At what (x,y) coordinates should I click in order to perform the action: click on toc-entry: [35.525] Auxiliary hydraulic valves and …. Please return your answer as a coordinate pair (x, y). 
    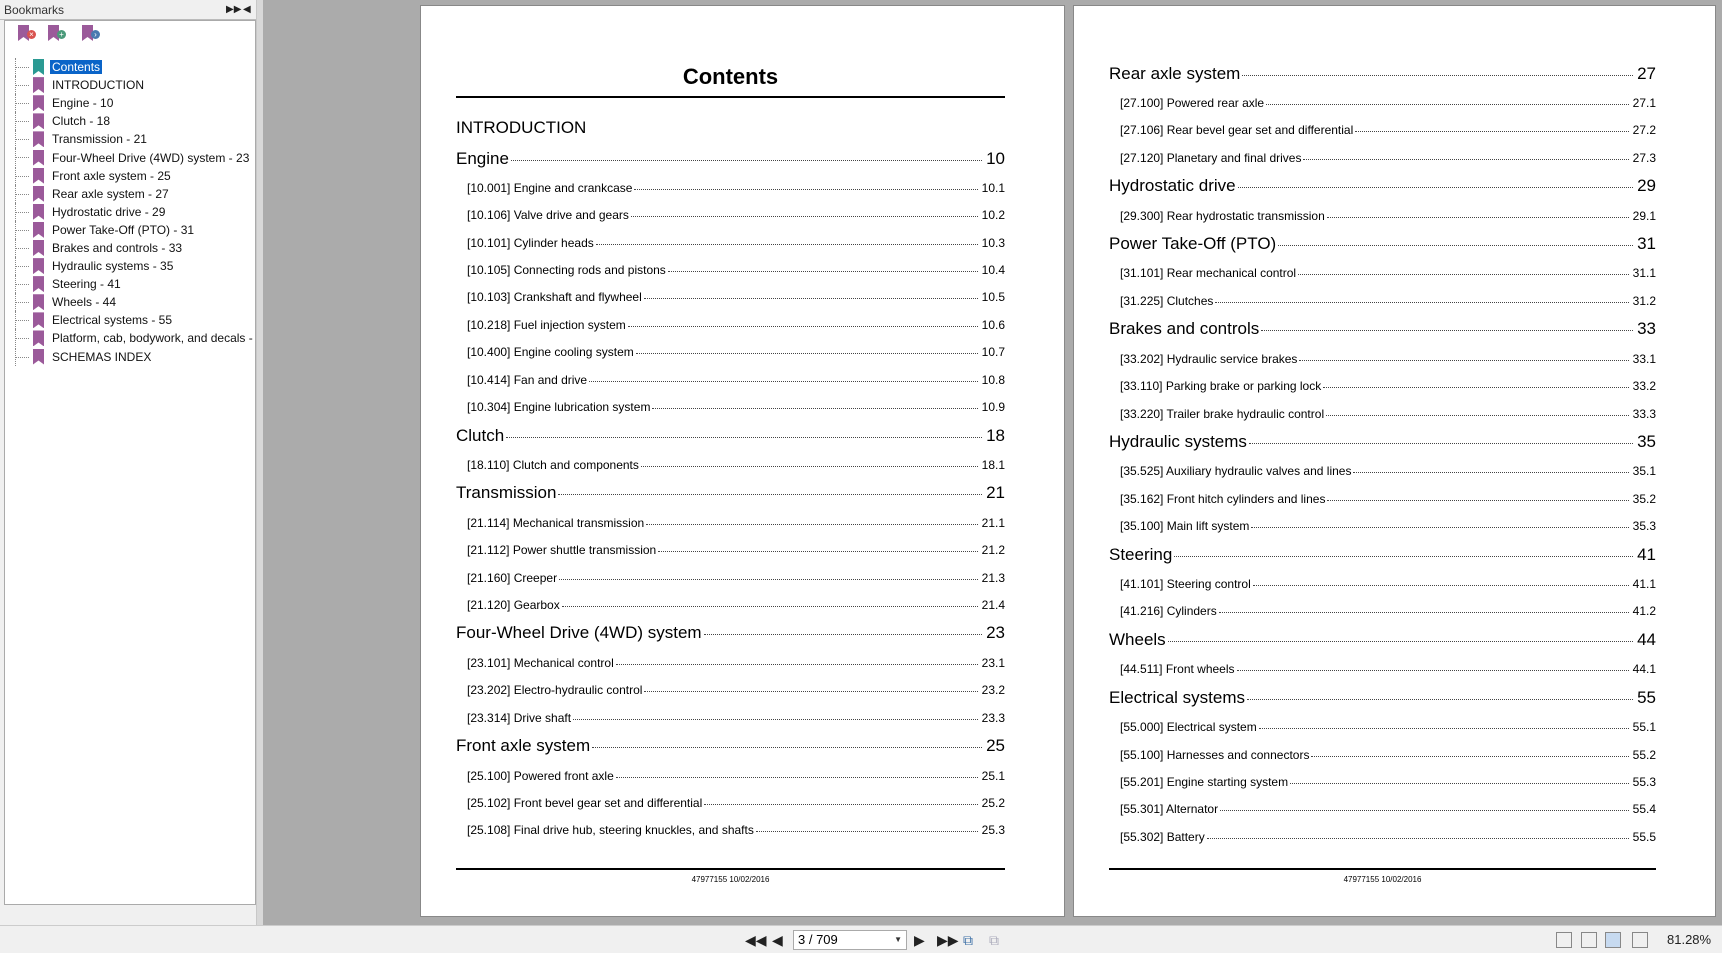
    Looking at the image, I should click on (1382, 470).